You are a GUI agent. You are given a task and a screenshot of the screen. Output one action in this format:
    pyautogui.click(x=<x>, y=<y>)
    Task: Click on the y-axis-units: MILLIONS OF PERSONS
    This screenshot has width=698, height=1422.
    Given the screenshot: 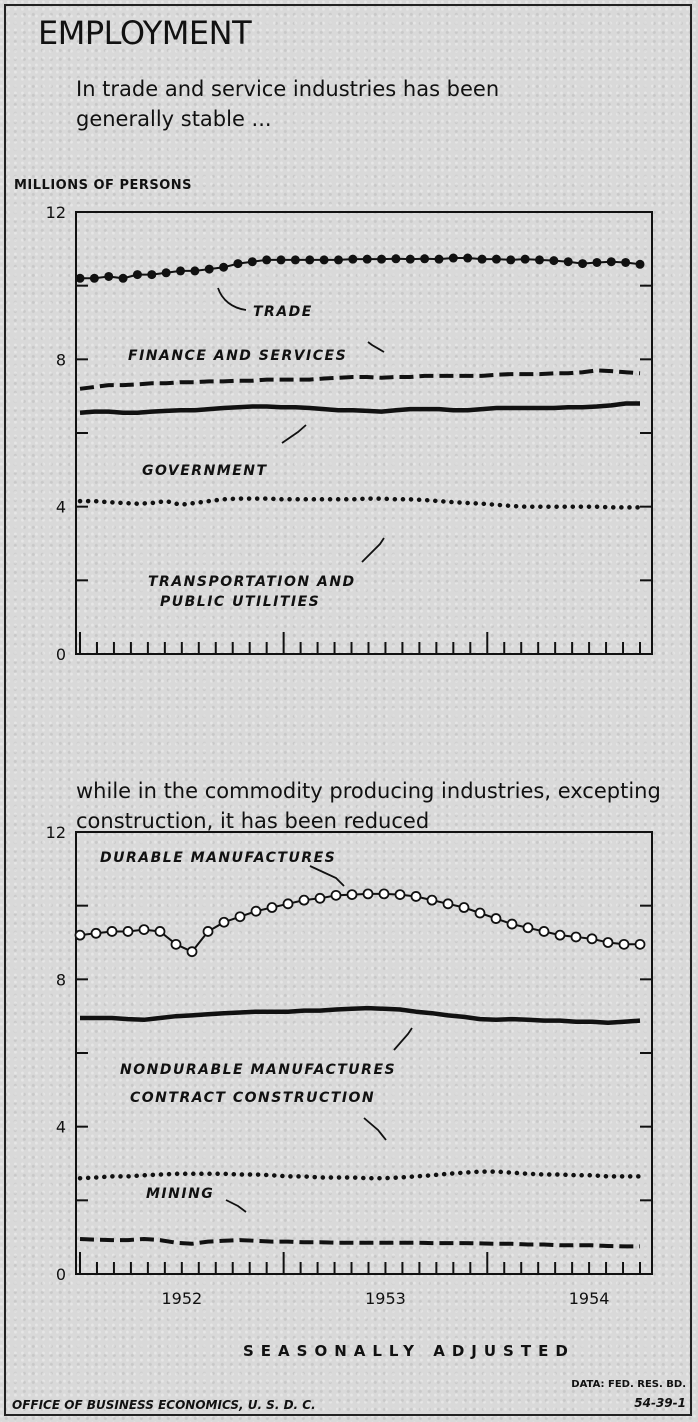 What is the action you would take?
    pyautogui.click(x=103, y=185)
    